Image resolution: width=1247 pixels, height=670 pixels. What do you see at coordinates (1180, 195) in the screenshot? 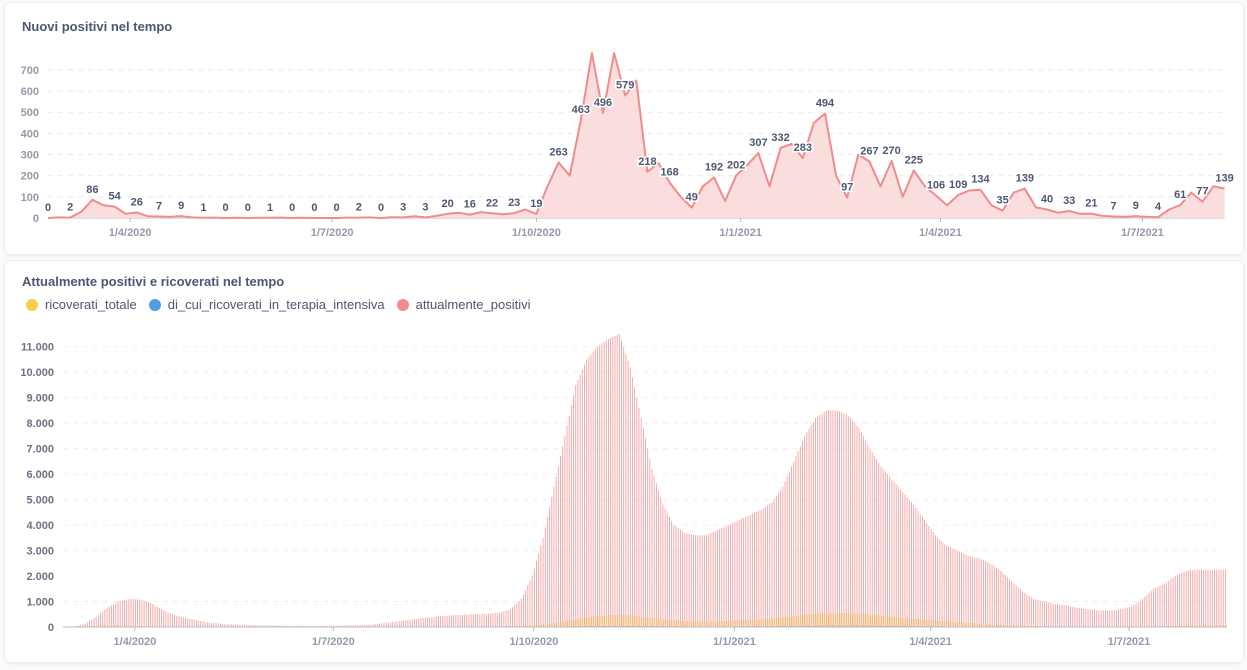
I see `data-label: 61` at bounding box center [1180, 195].